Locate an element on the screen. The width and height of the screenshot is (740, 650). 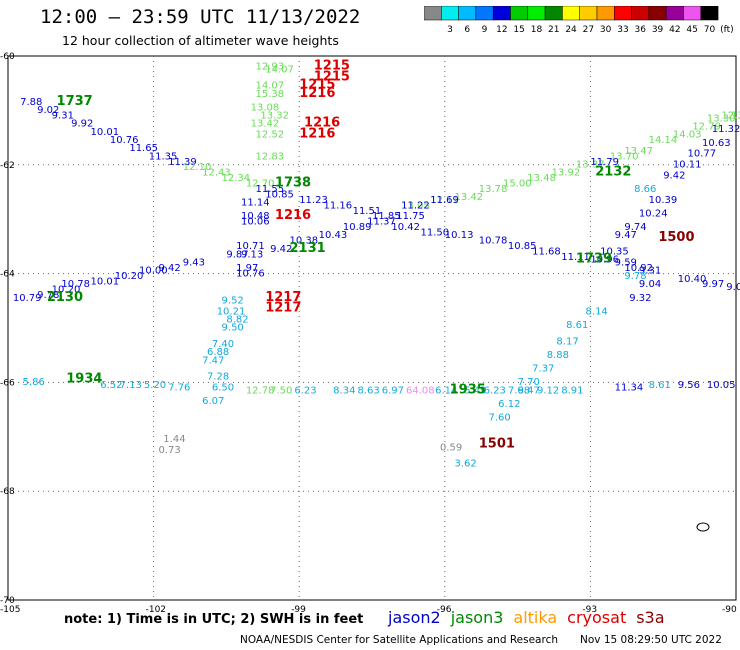
wave-height-value: 11.37 is located at coordinates (381, 222).